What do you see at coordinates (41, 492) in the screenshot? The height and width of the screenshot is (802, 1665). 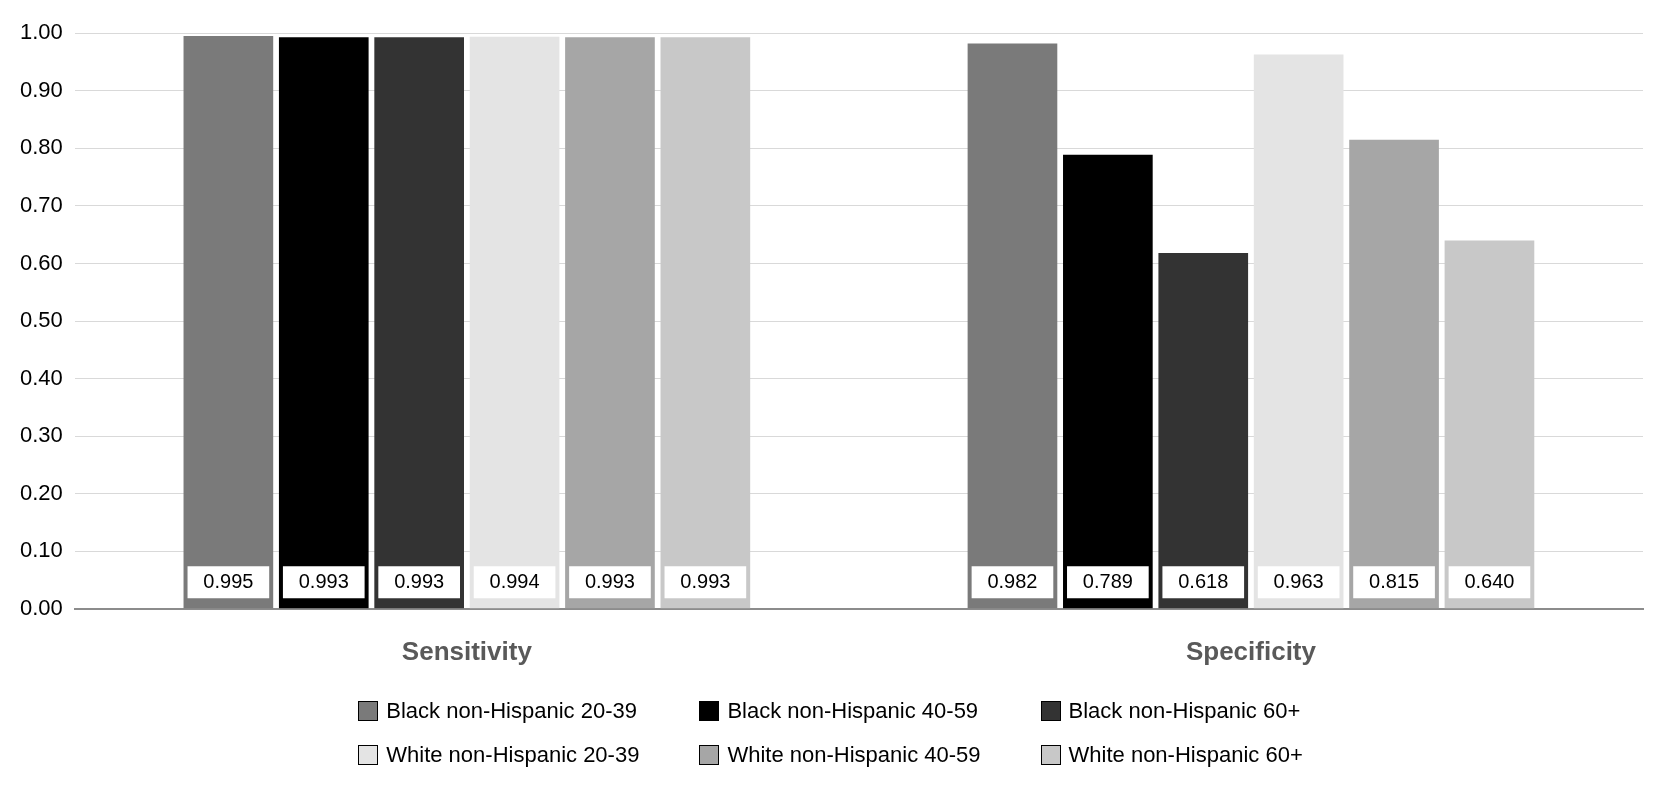 I see `y-tick-label: 0.20` at bounding box center [41, 492].